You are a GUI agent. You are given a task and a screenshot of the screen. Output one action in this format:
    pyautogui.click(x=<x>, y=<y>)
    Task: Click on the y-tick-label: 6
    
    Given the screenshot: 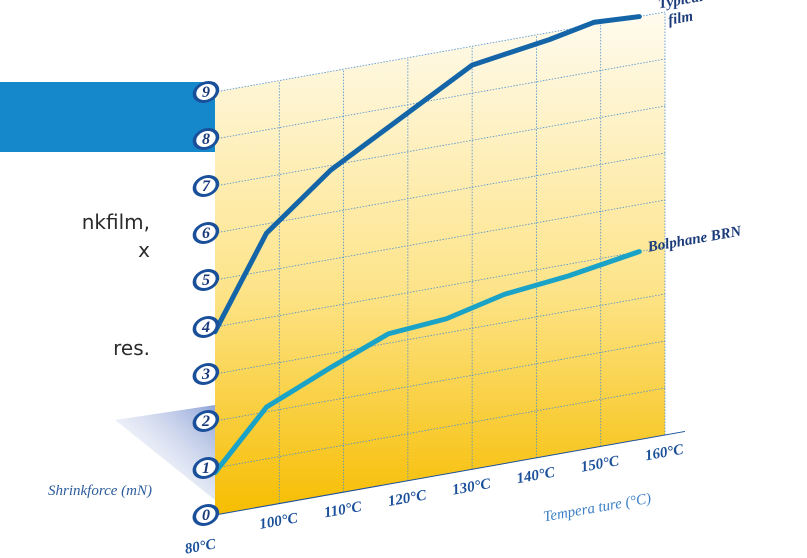 What is the action you would take?
    pyautogui.click(x=206, y=233)
    